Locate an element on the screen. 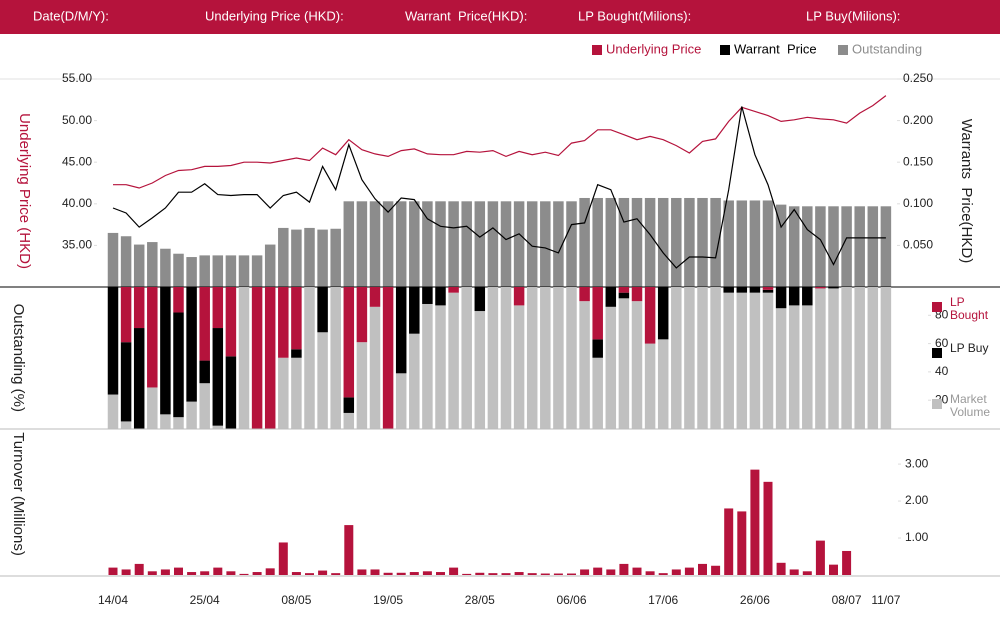 The height and width of the screenshot is (620, 1000). legend-label: Underlying Price is located at coordinates (653, 48).